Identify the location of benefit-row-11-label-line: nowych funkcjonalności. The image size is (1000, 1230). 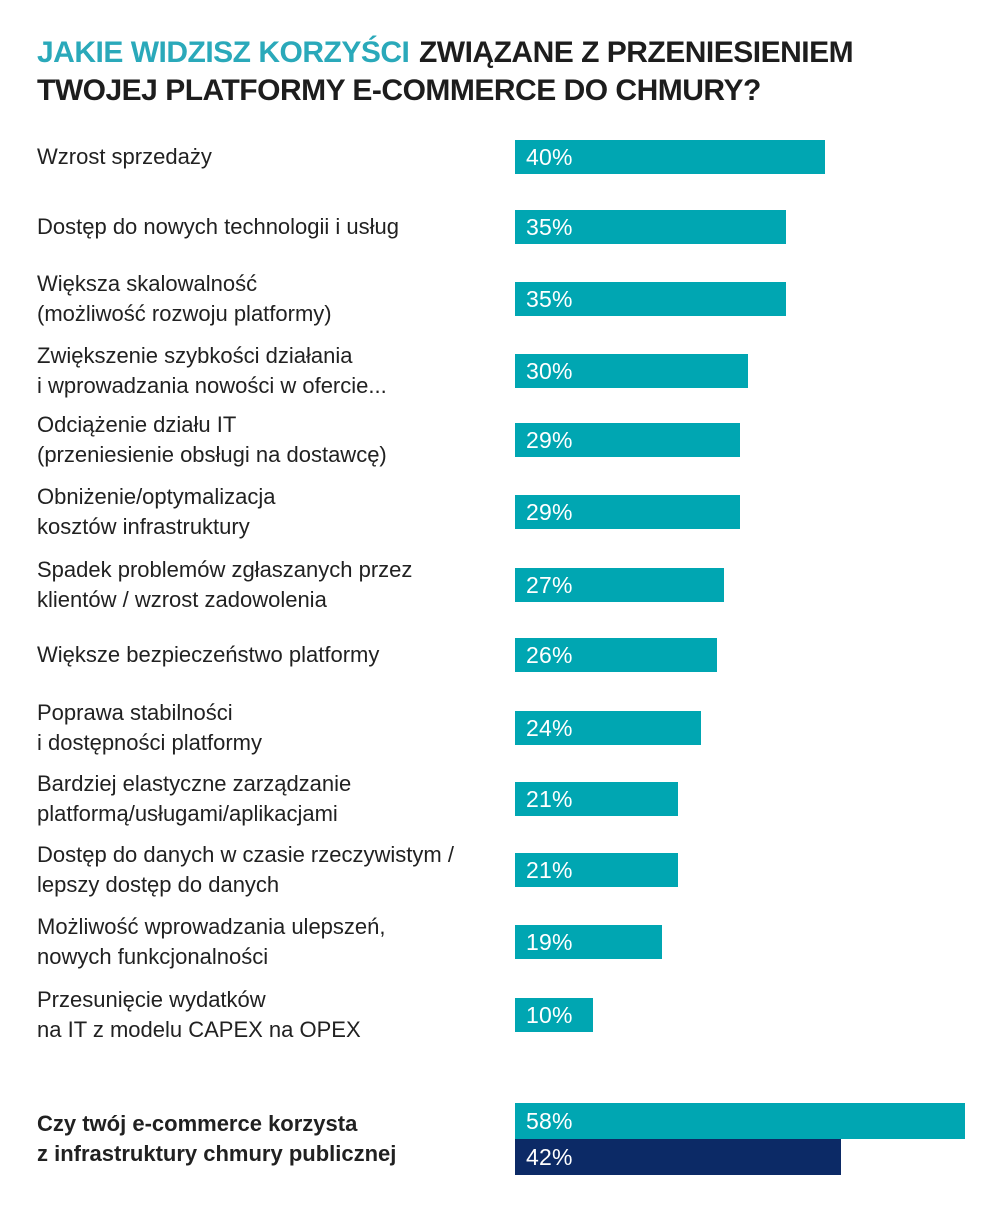
(153, 956).